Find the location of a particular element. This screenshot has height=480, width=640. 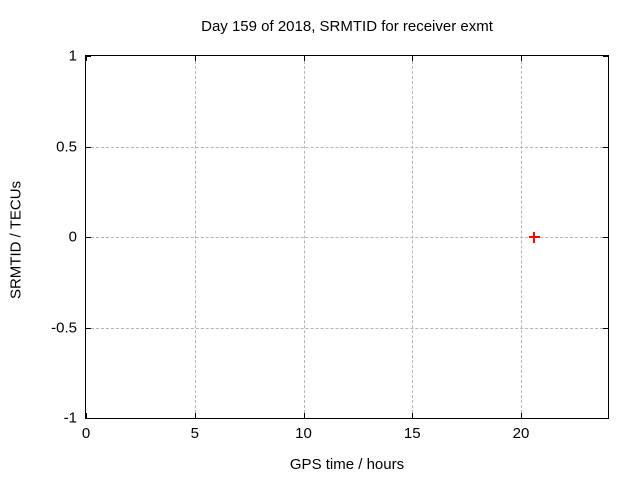

plus-marker-vbar is located at coordinates (534, 237).